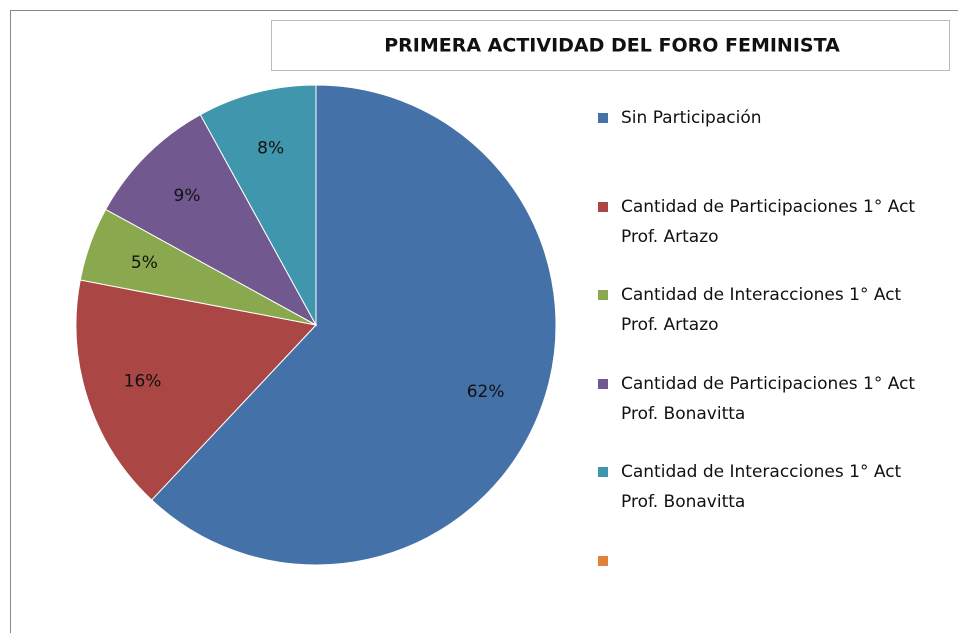  What do you see at coordinates (763, 118) in the screenshot?
I see `legend-item: Sin Participación` at bounding box center [763, 118].